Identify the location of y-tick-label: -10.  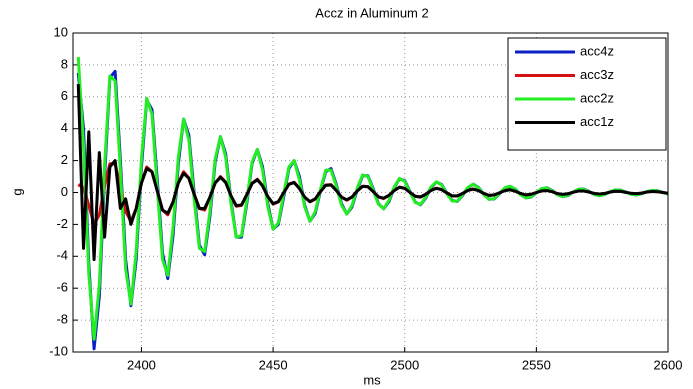
(58, 350).